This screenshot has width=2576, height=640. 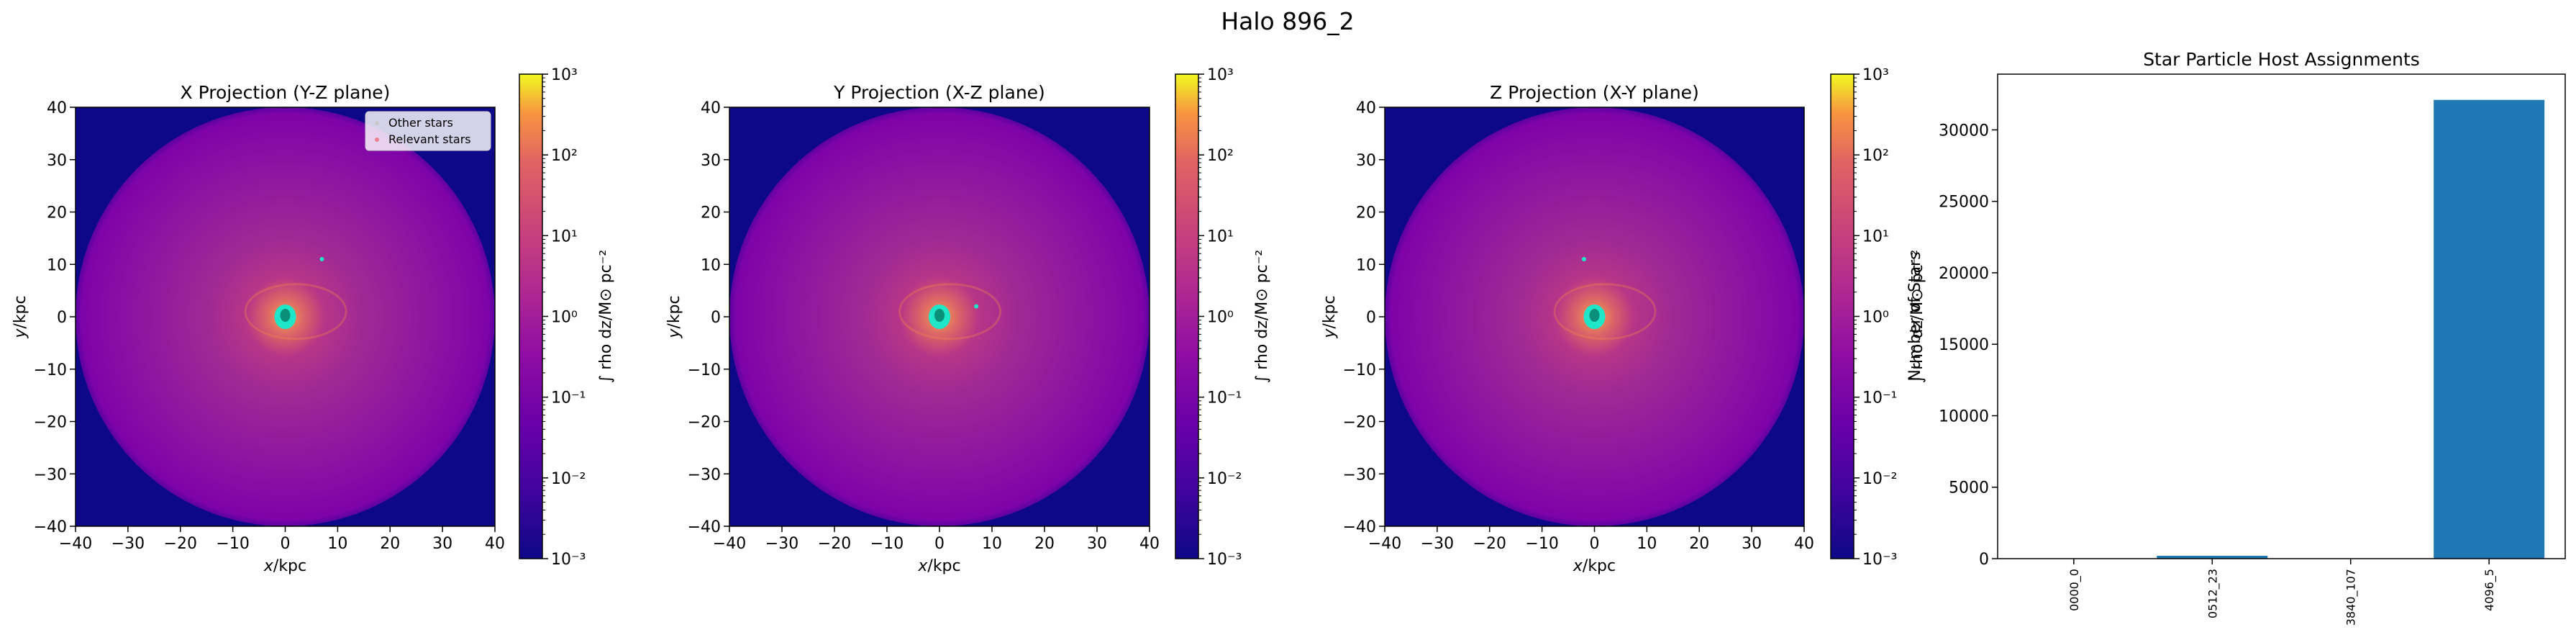 What do you see at coordinates (377, 123) in the screenshot?
I see `legend-marker-other` at bounding box center [377, 123].